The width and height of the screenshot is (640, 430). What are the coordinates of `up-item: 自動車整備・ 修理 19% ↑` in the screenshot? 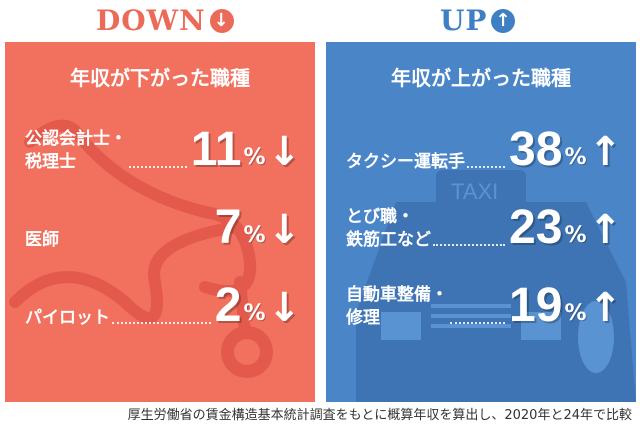 It's located at (484, 304).